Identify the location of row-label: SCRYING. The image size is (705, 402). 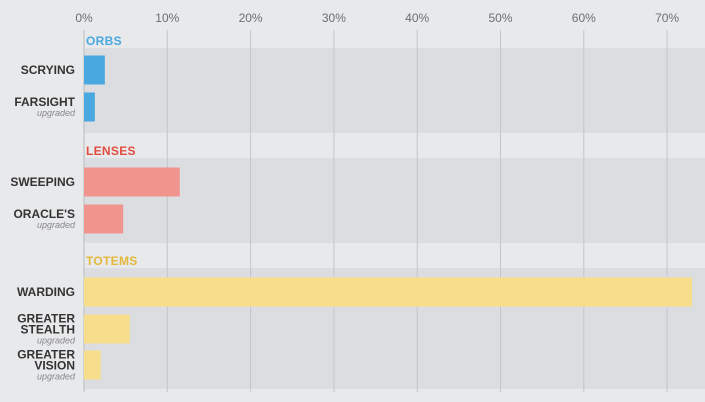
(48, 70).